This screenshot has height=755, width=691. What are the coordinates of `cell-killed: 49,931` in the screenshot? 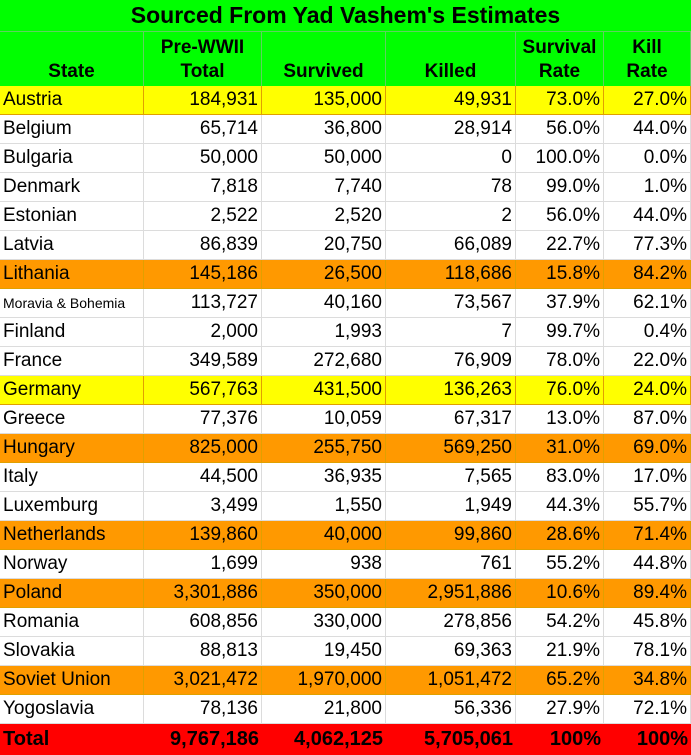 It's located at (451, 100).